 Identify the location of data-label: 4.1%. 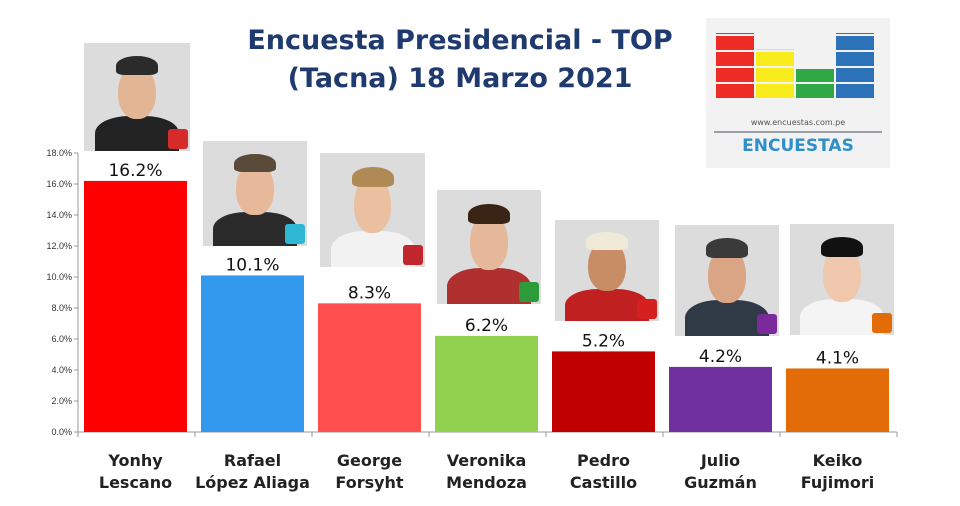
(837, 358).